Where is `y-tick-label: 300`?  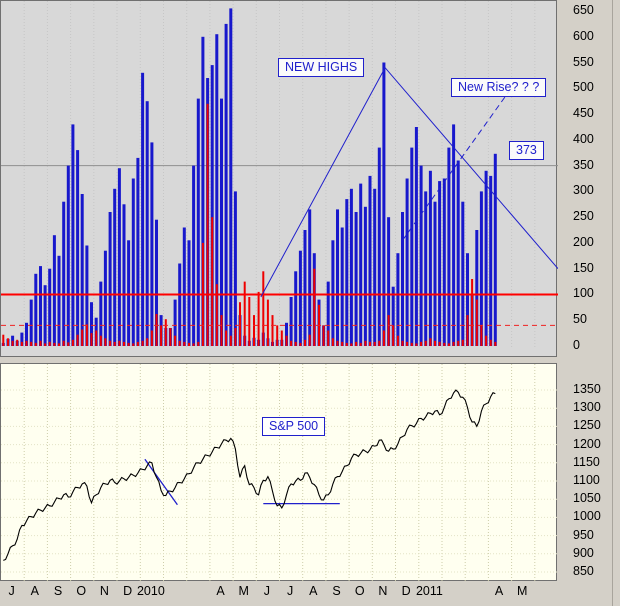
y-tick-label: 300 is located at coordinates (583, 190).